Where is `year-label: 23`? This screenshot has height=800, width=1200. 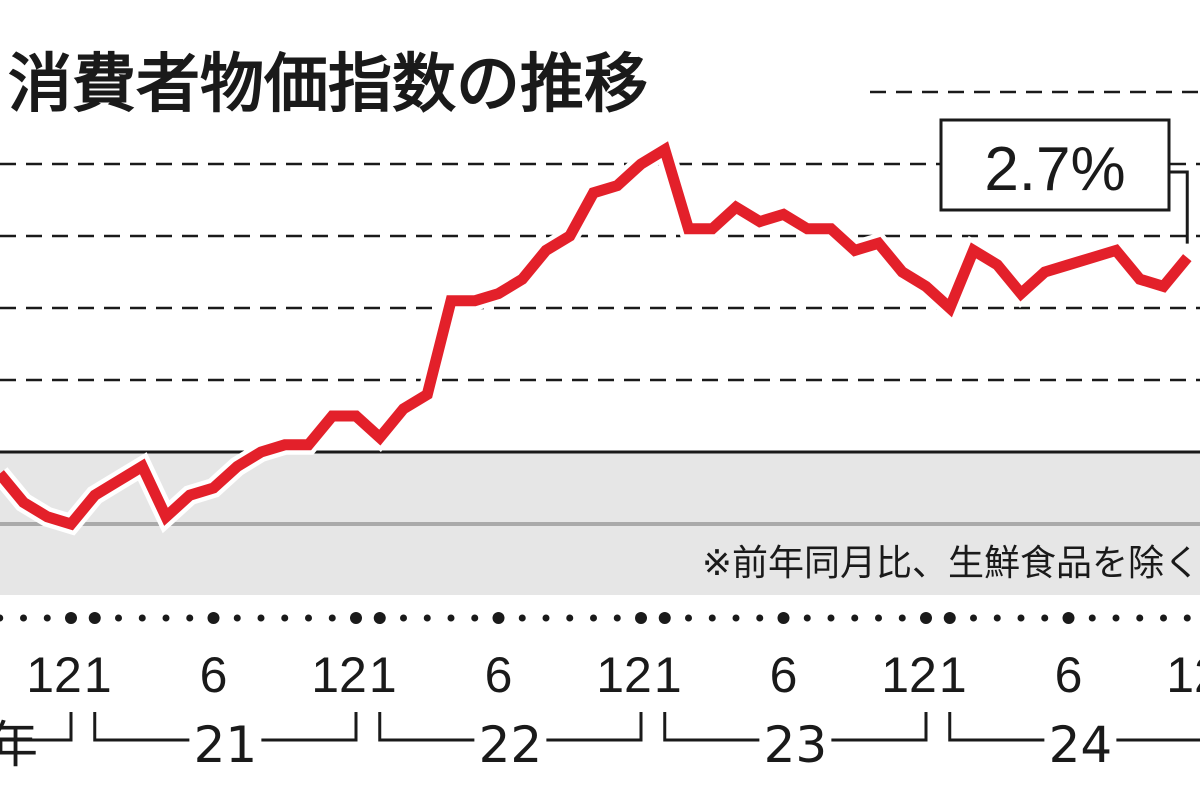
year-label: 23 is located at coordinates (796, 745).